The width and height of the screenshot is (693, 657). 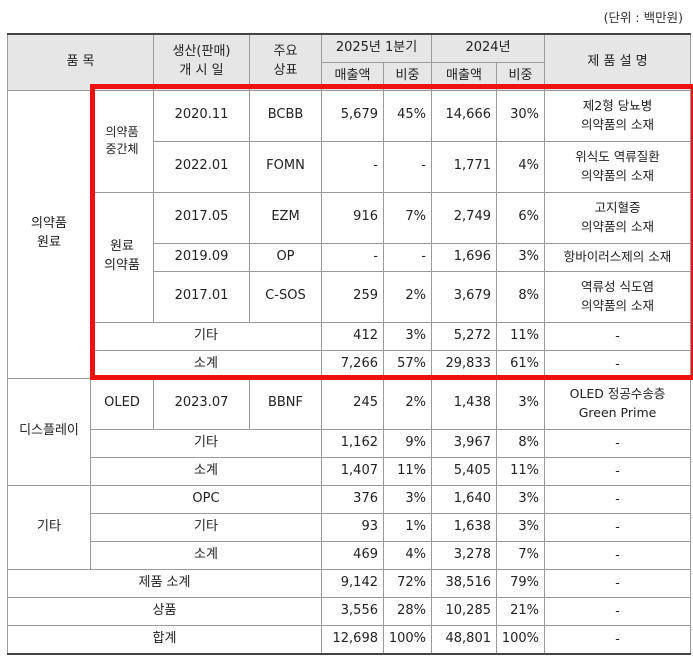 I want to click on sales-2024-cell: 14,666, so click(x=464, y=115).